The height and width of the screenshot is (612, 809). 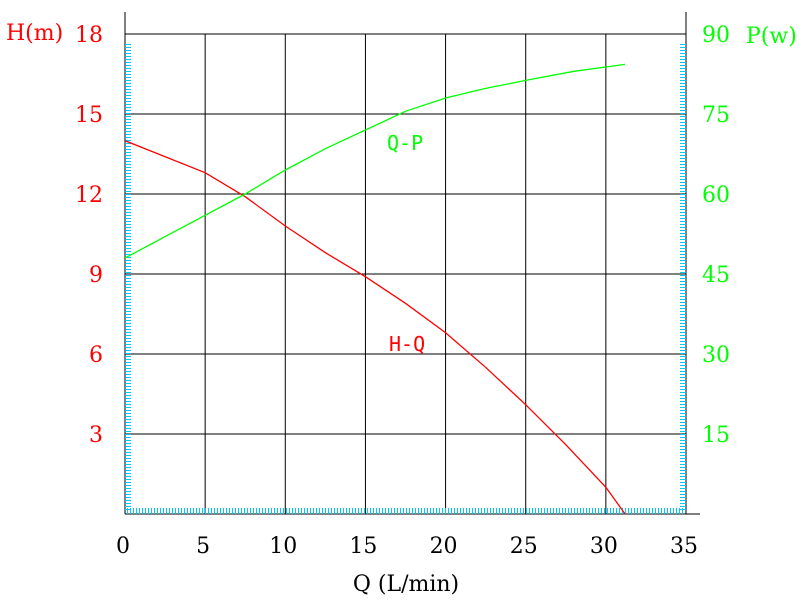 What do you see at coordinates (716, 195) in the screenshot?
I see `y-right-tick-label: 60` at bounding box center [716, 195].